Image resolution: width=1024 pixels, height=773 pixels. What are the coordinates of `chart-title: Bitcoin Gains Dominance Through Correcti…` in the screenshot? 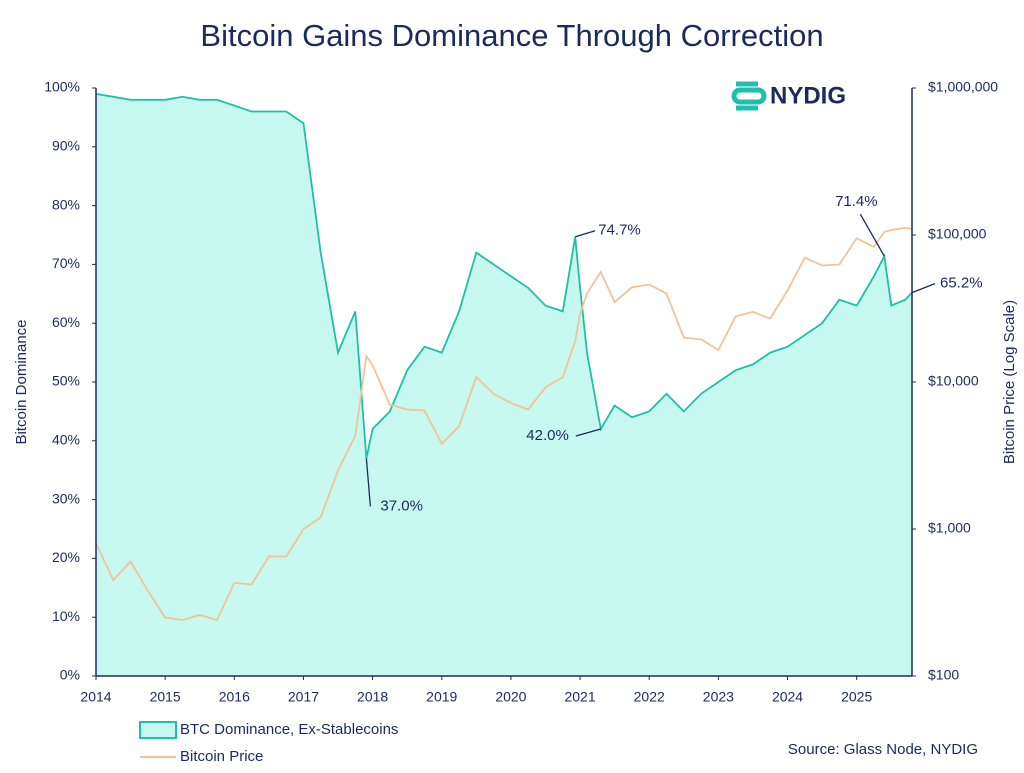 It's located at (511, 35).